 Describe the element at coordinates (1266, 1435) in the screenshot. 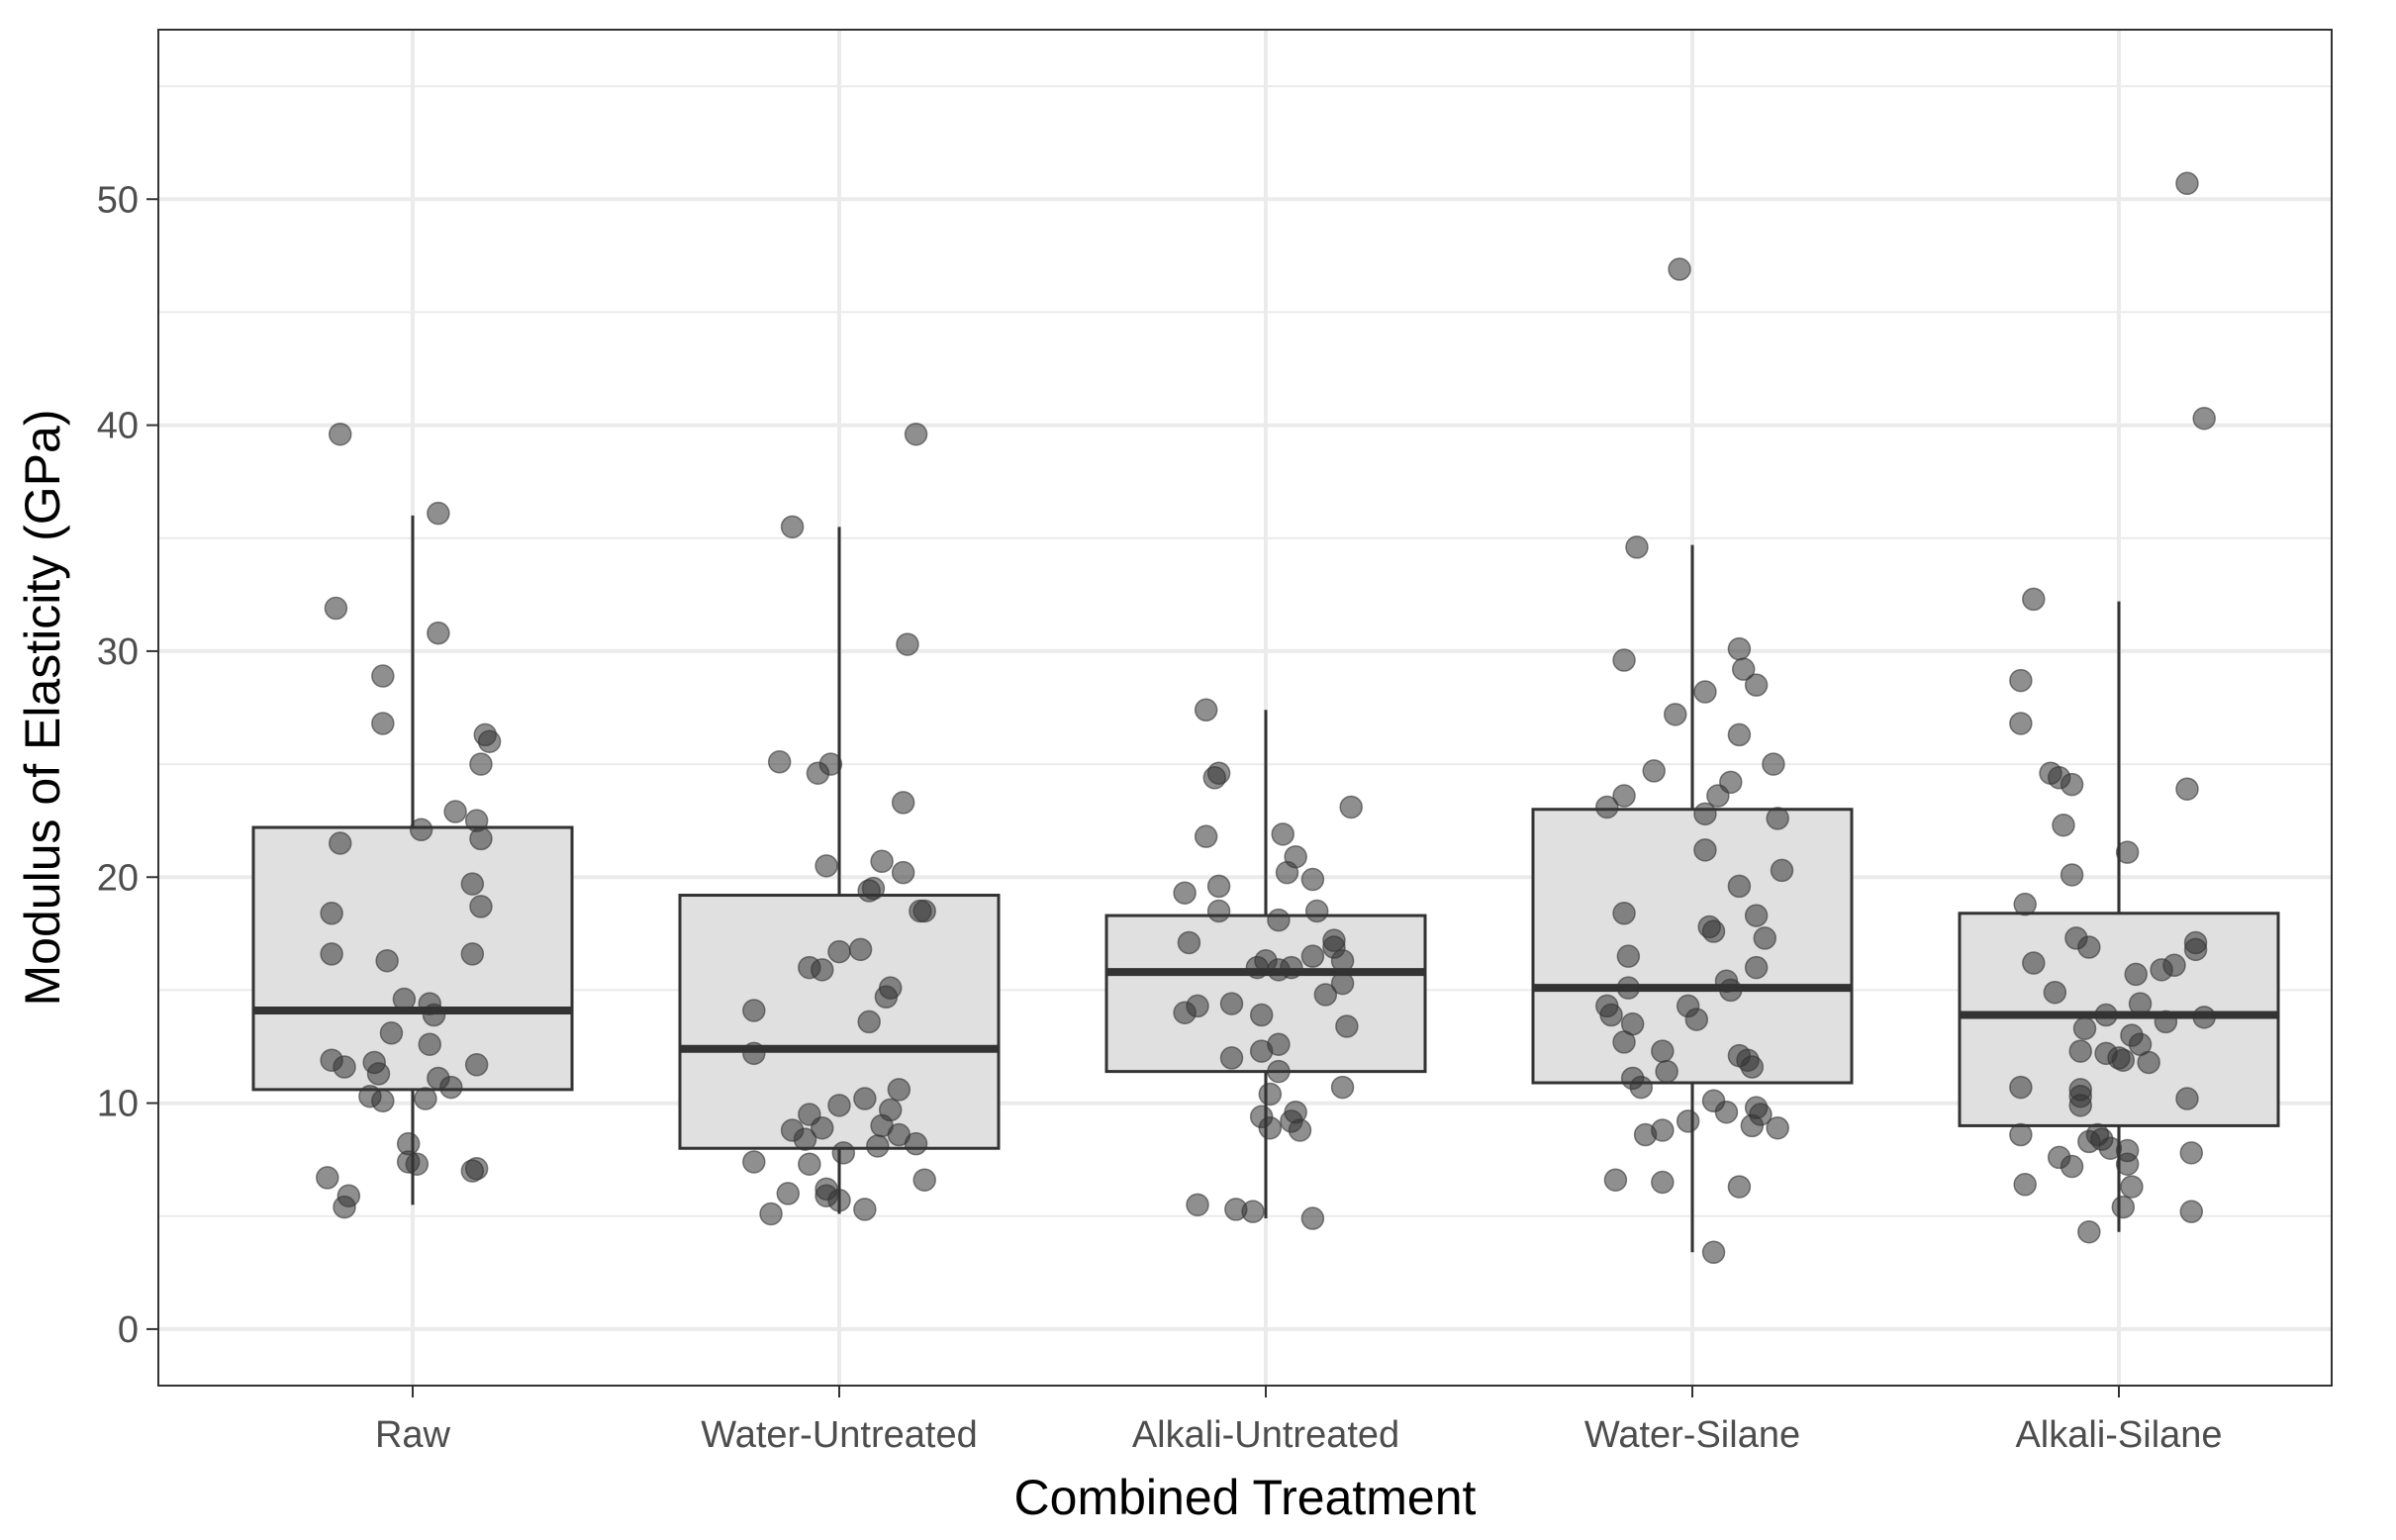

I see `x-tick-label: Alkali-Untreated` at that location.